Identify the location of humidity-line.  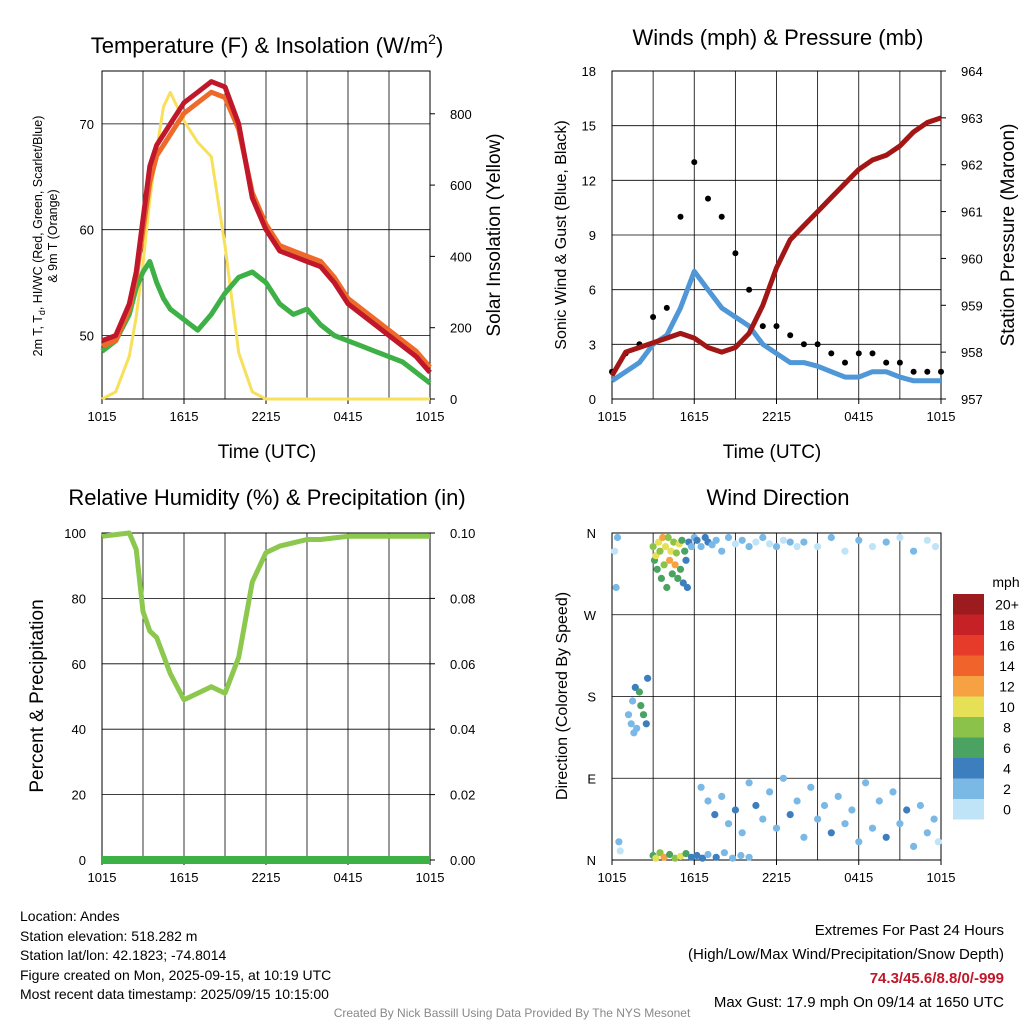
(265, 616).